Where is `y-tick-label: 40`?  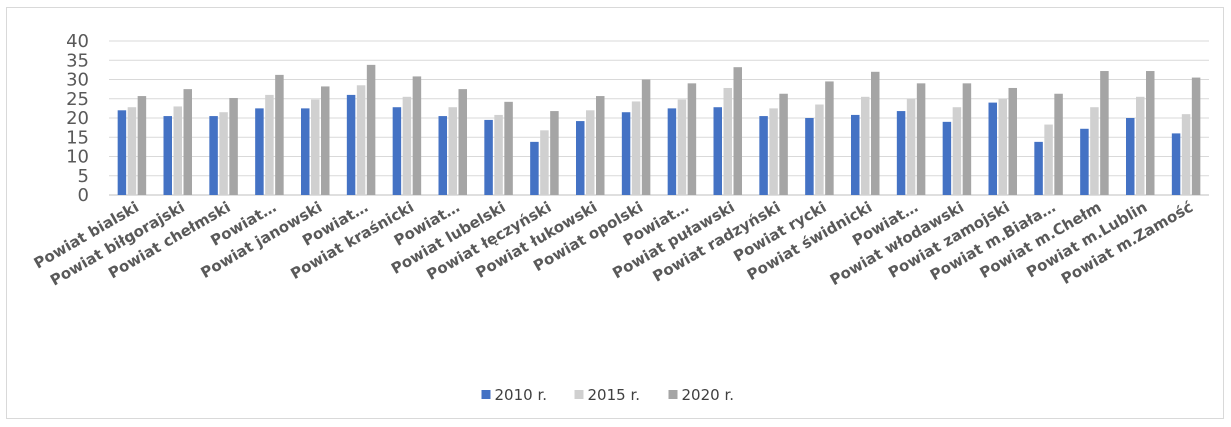 y-tick-label: 40 is located at coordinates (77, 41).